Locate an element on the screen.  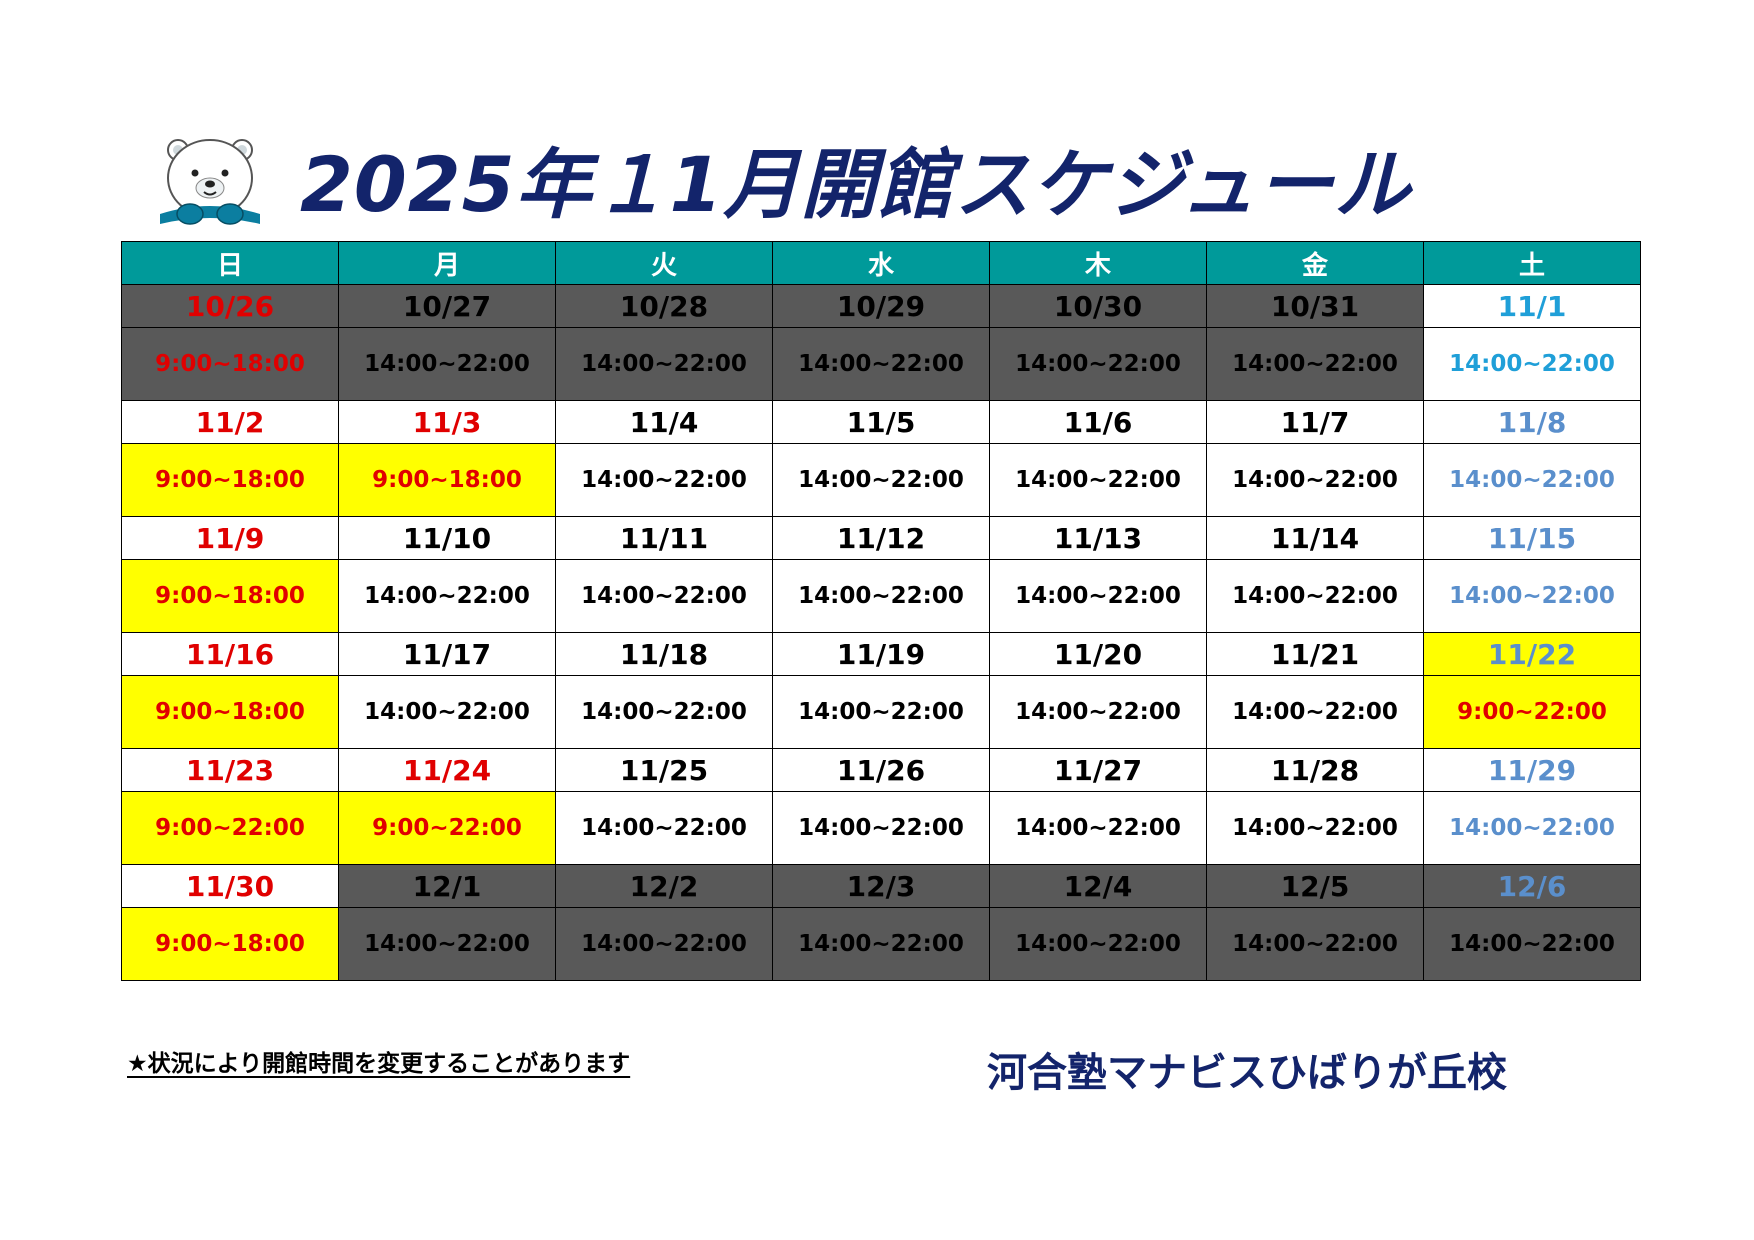
date-cell: 10/29 is located at coordinates (881, 306).